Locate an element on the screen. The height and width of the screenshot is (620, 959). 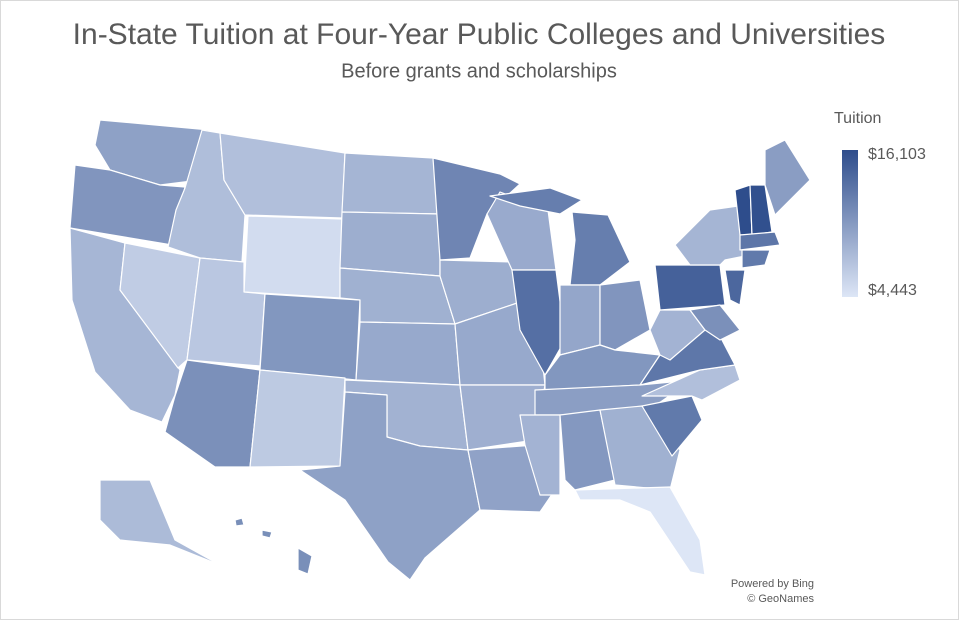
chart-subtitle: Before grants and scholarships is located at coordinates (479, 71).